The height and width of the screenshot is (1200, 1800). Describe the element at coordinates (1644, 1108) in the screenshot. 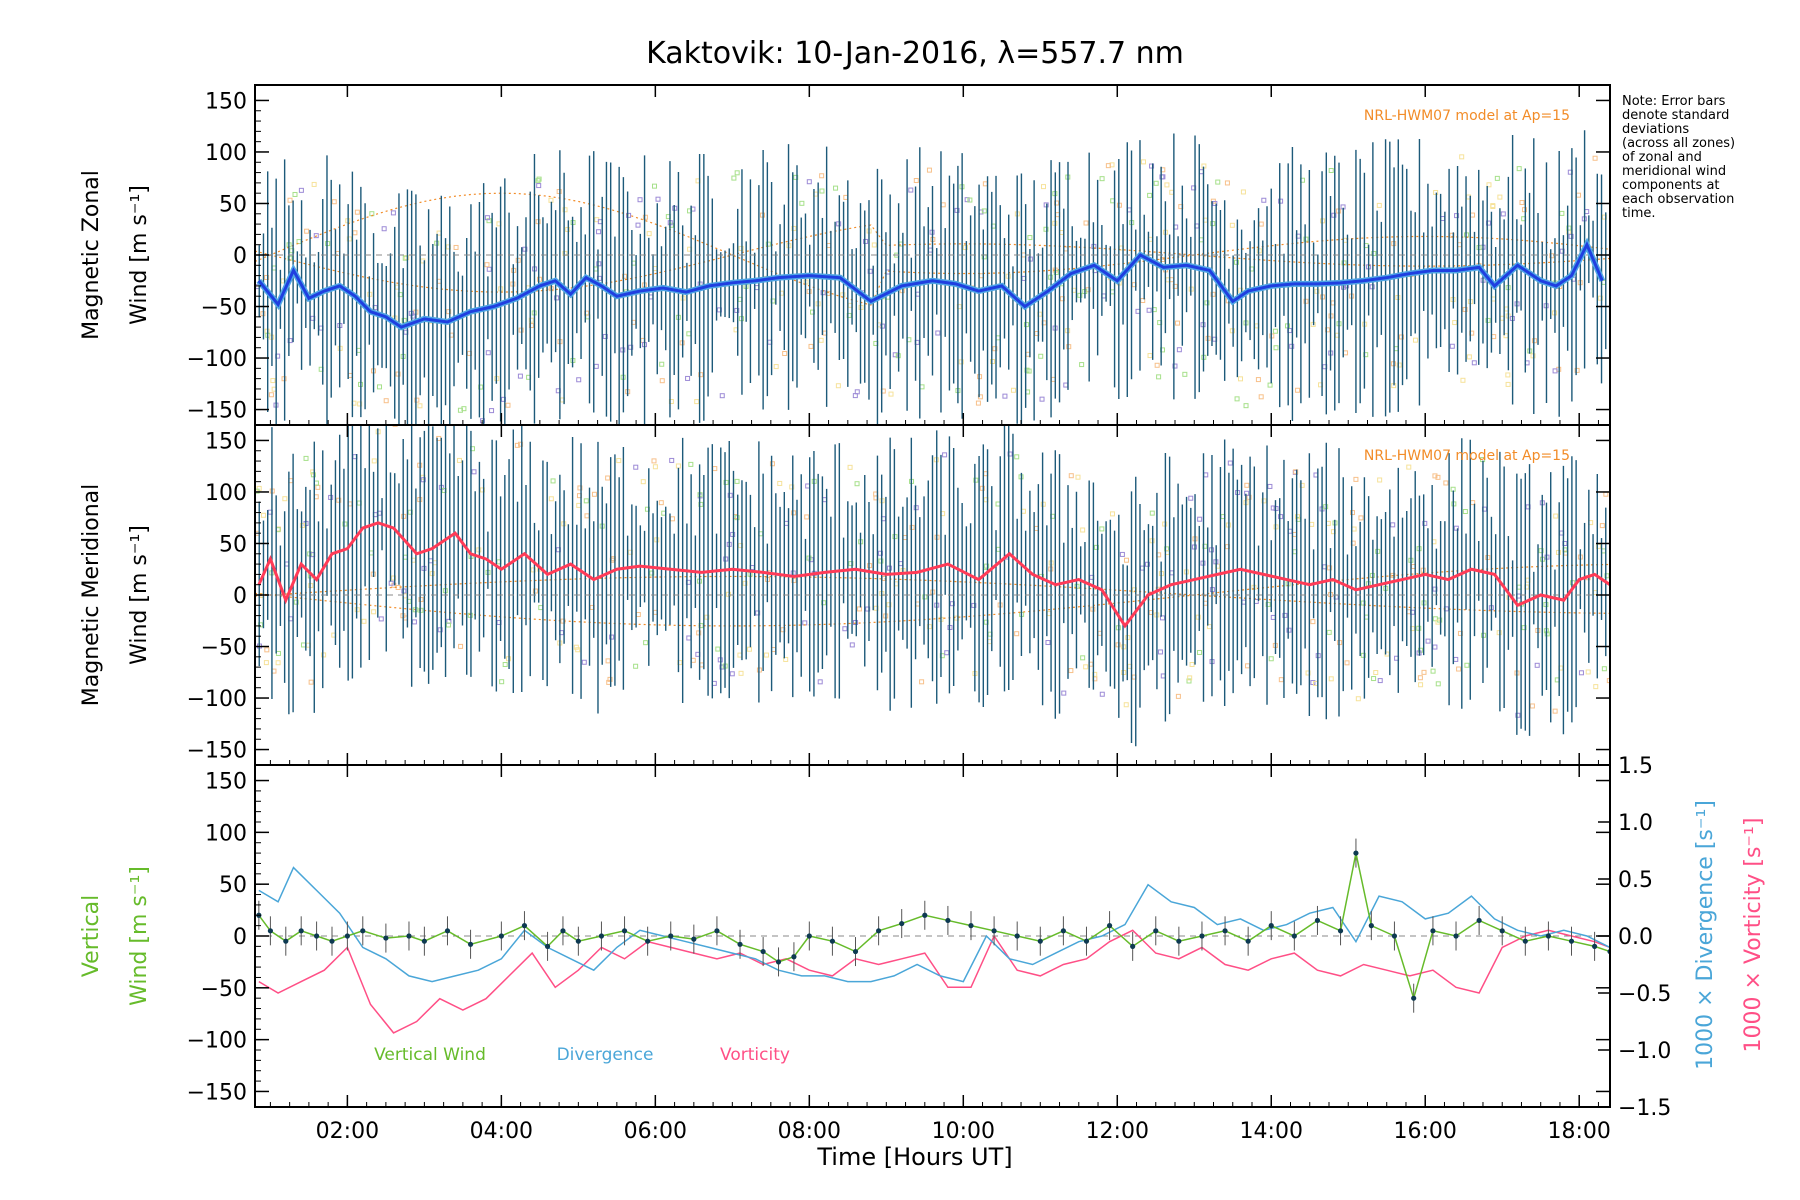

I see `y2-tick-label: −1.5` at that location.